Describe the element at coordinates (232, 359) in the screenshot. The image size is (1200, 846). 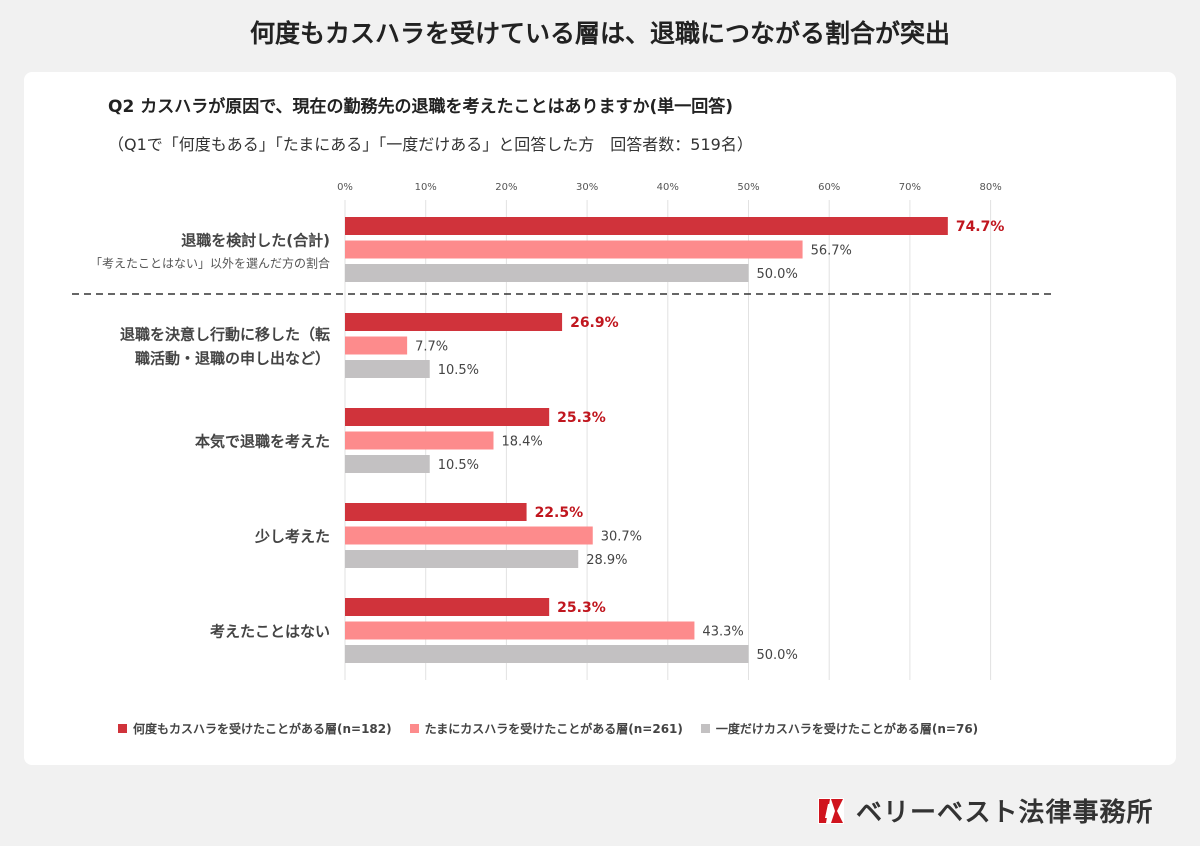
I see `category-label: 職活動・退職の申し出など）` at that location.